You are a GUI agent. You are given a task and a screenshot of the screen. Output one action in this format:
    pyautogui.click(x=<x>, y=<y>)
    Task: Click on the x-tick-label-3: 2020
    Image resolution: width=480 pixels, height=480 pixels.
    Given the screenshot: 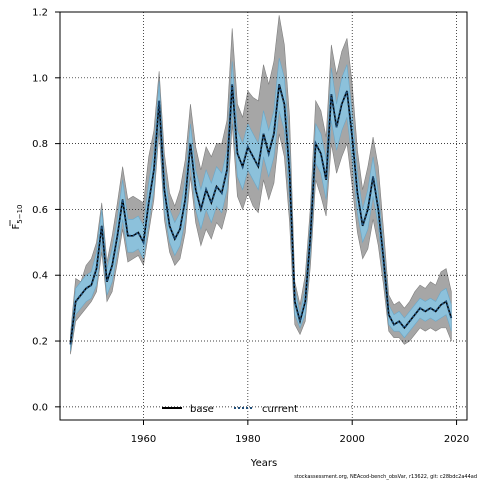 What is the action you would take?
    pyautogui.click(x=456, y=439)
    